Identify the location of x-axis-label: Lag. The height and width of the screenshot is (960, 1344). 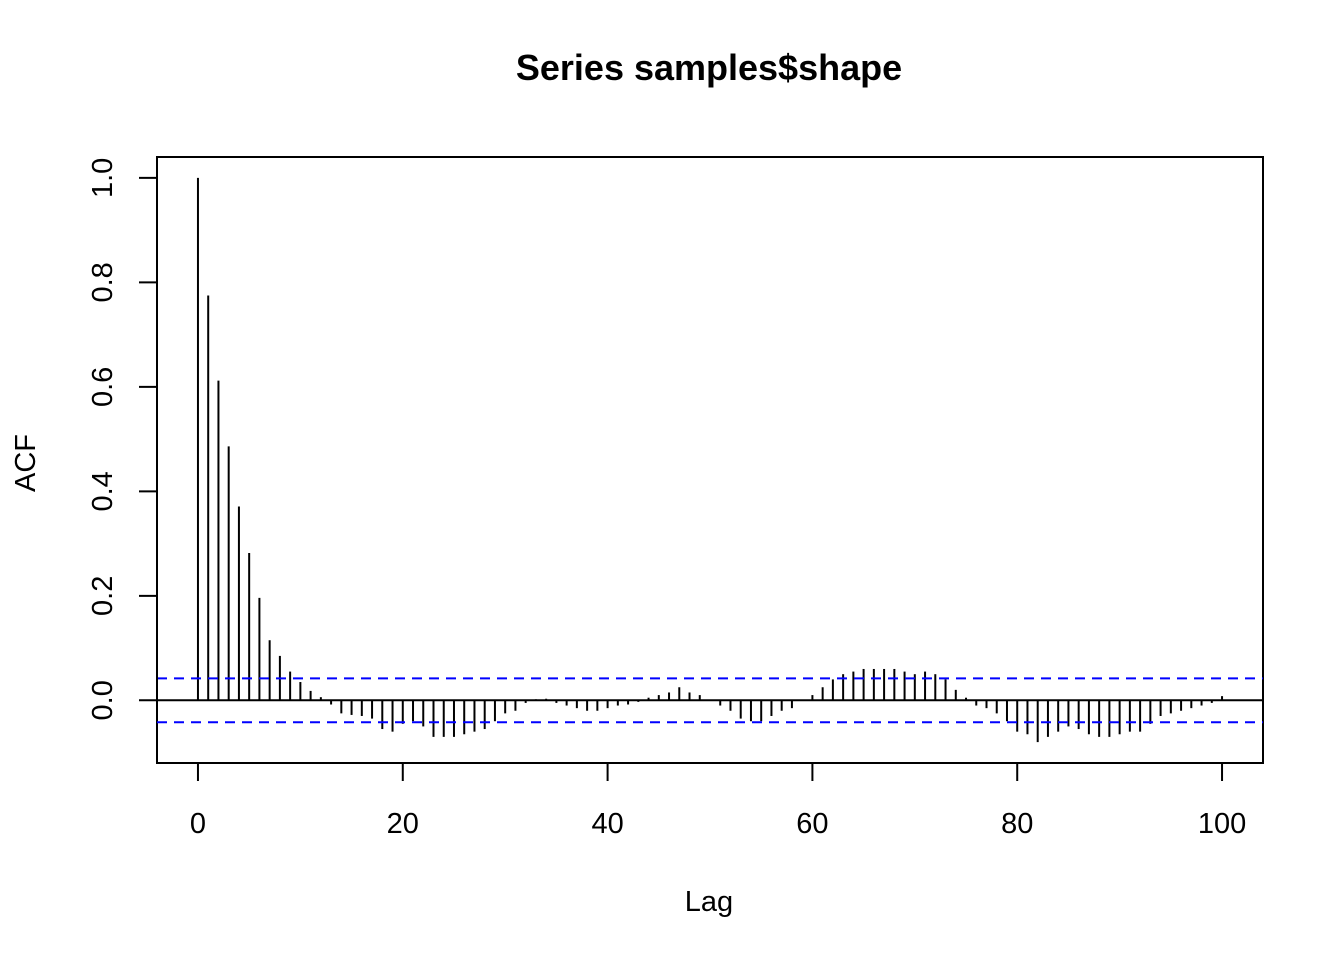
(709, 902).